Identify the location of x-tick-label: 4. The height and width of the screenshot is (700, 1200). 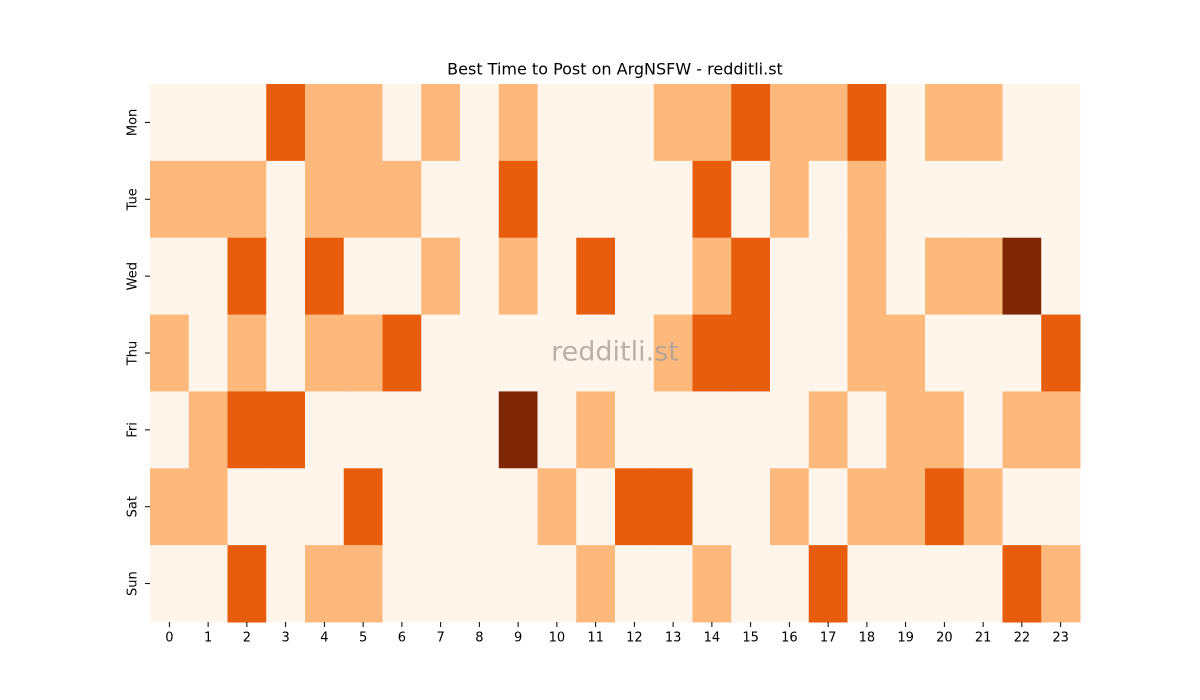
(324, 638).